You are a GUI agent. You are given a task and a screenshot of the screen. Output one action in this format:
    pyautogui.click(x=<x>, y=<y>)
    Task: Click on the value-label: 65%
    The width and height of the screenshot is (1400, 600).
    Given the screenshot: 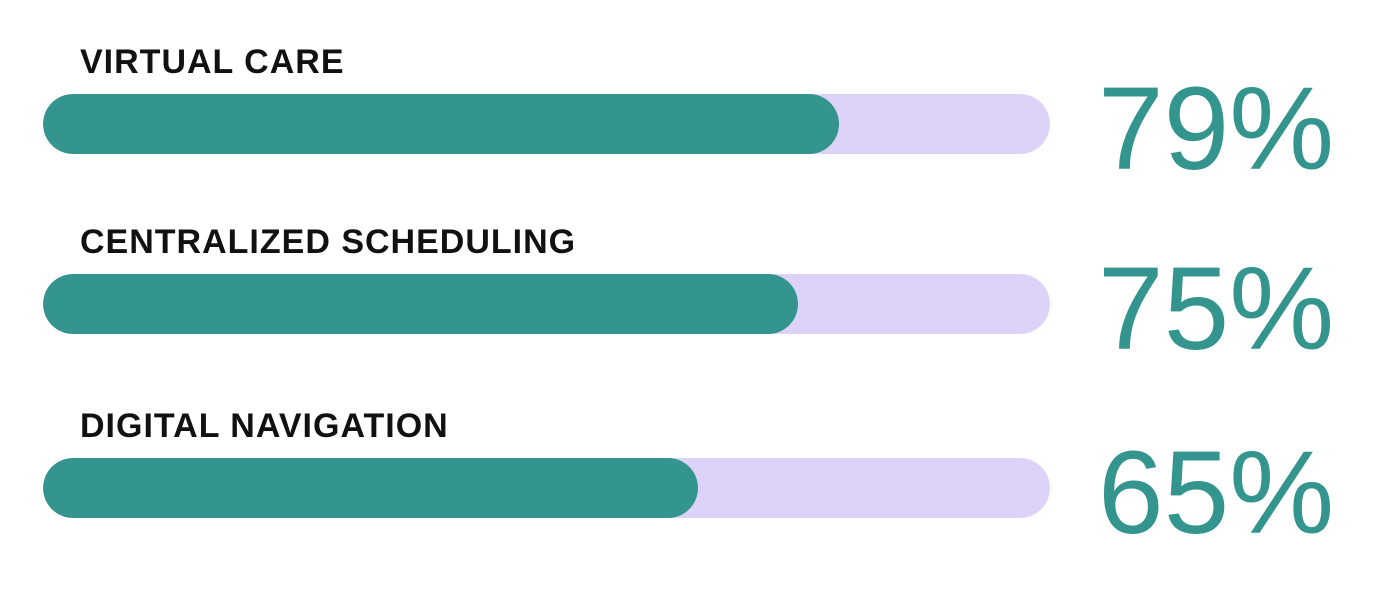 What is the action you would take?
    pyautogui.click(x=1216, y=493)
    